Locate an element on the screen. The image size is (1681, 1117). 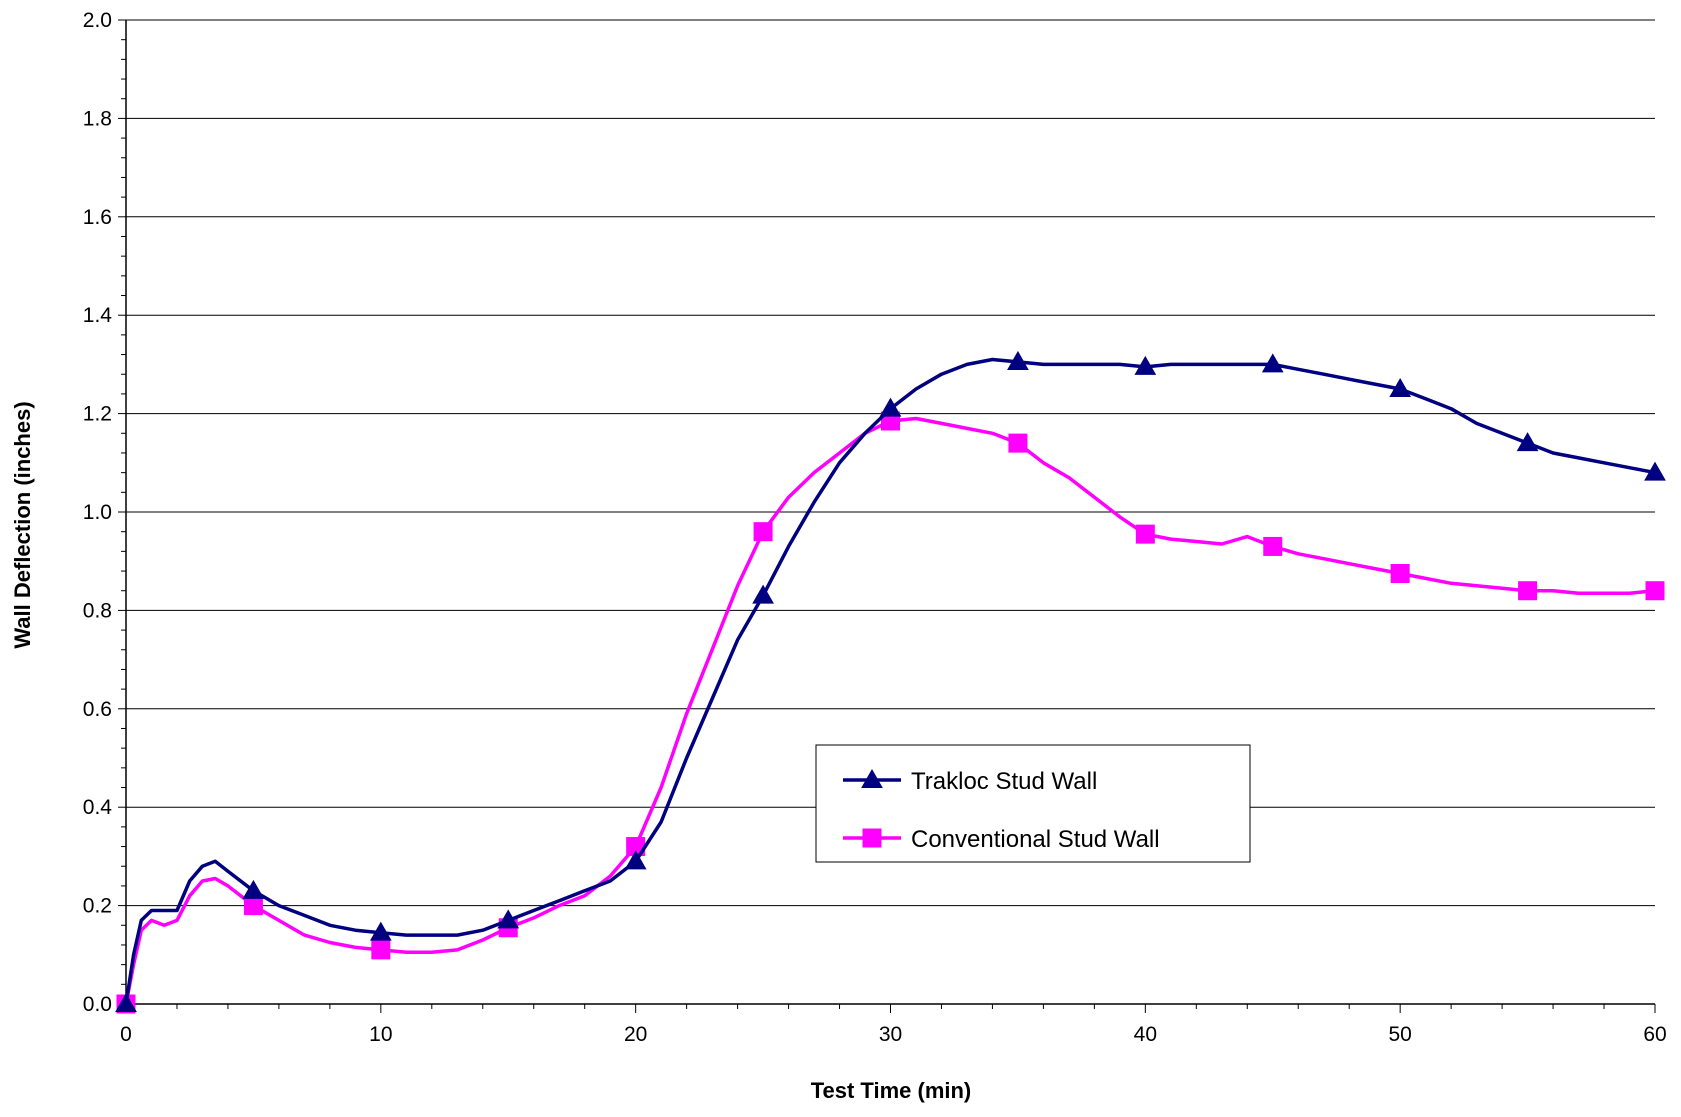
x-tick-label: 50 is located at coordinates (1399, 1034).